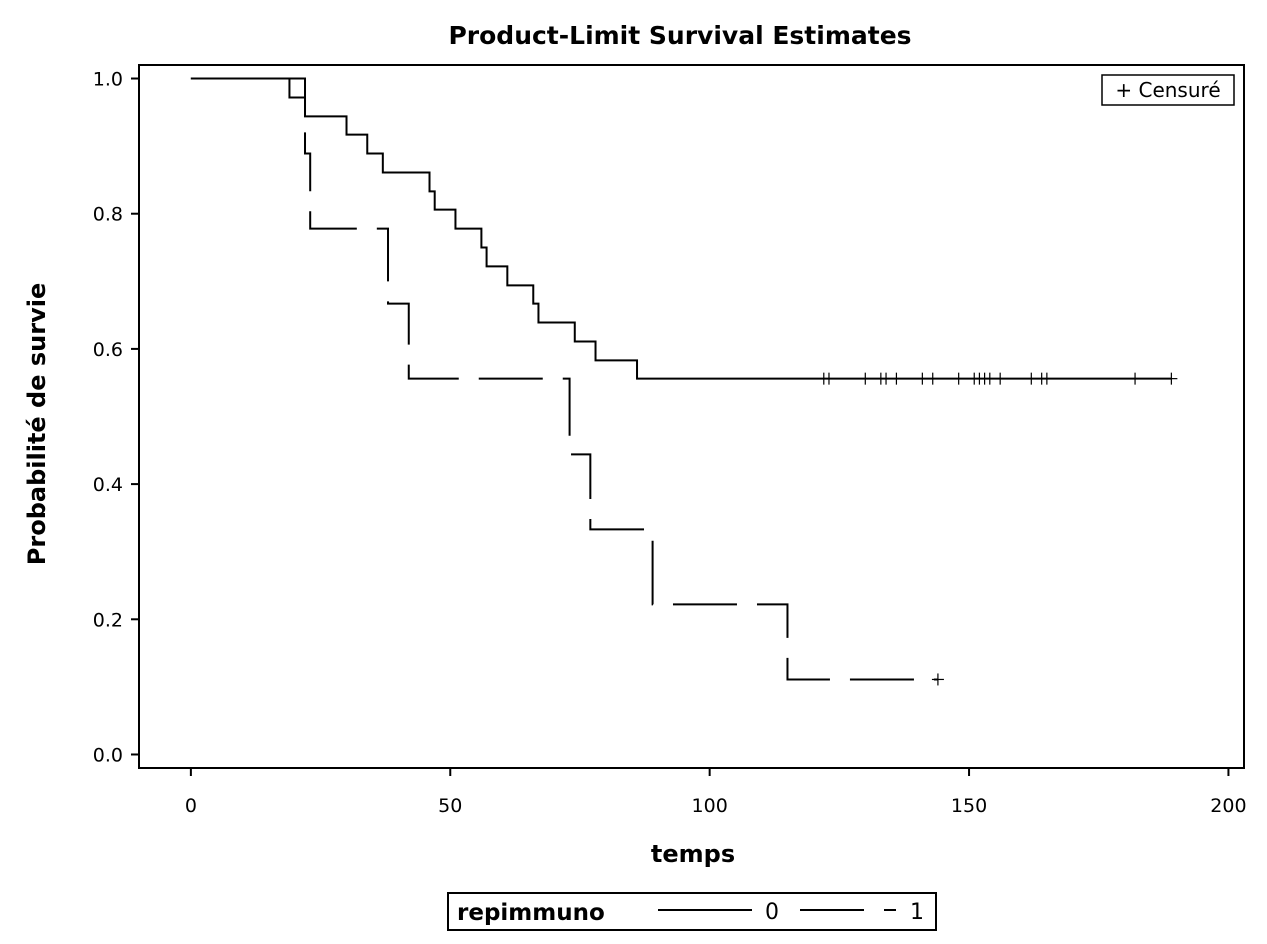 The image size is (1267, 944). What do you see at coordinates (108, 755) in the screenshot?
I see `y-tick-label: 0.0` at bounding box center [108, 755].